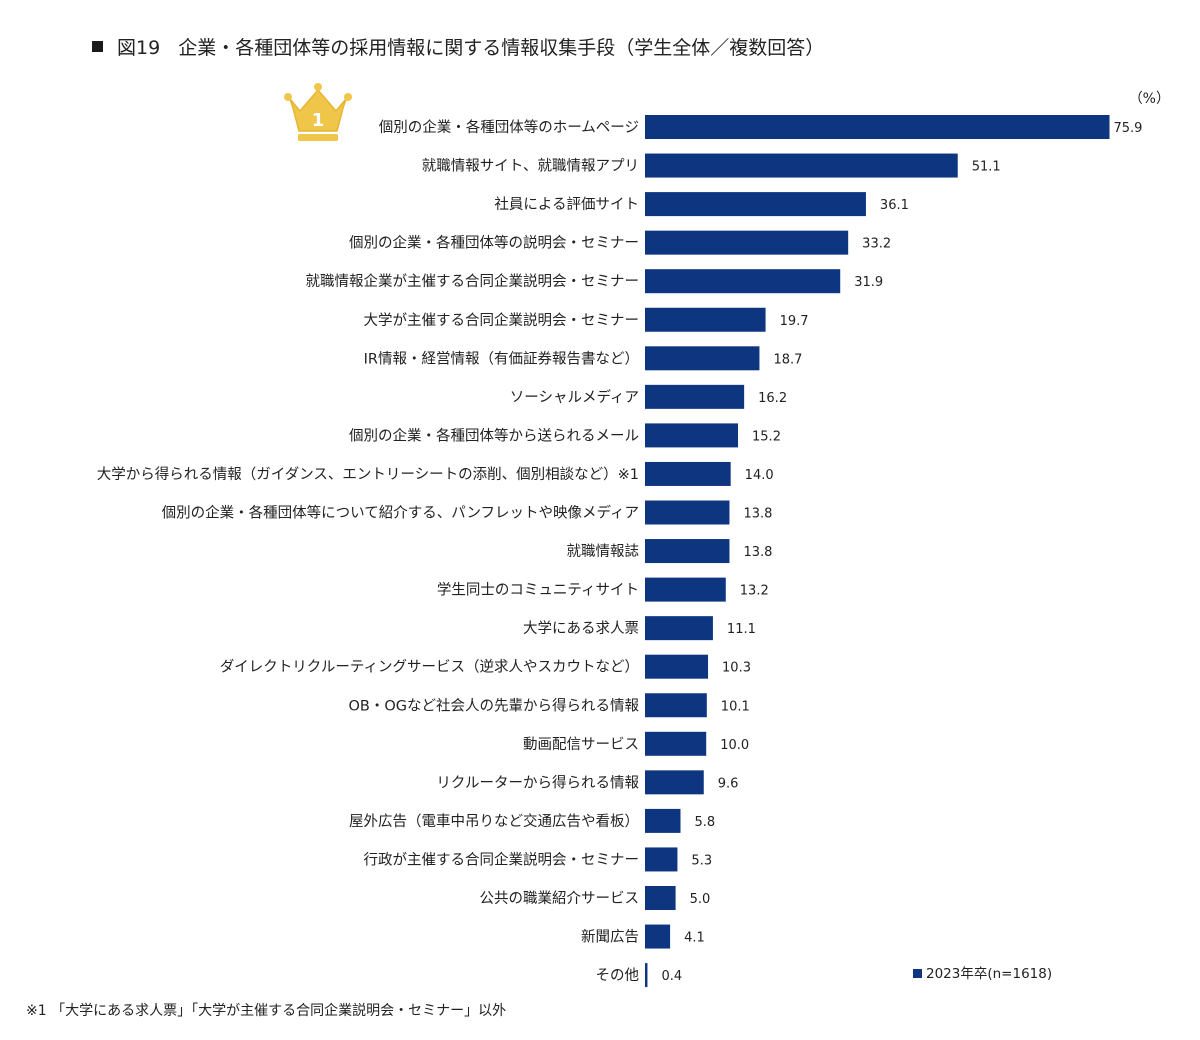 The height and width of the screenshot is (1040, 1200). I want to click on category-label: 個別の企業・各種団体等のホームページ, so click(509, 127).